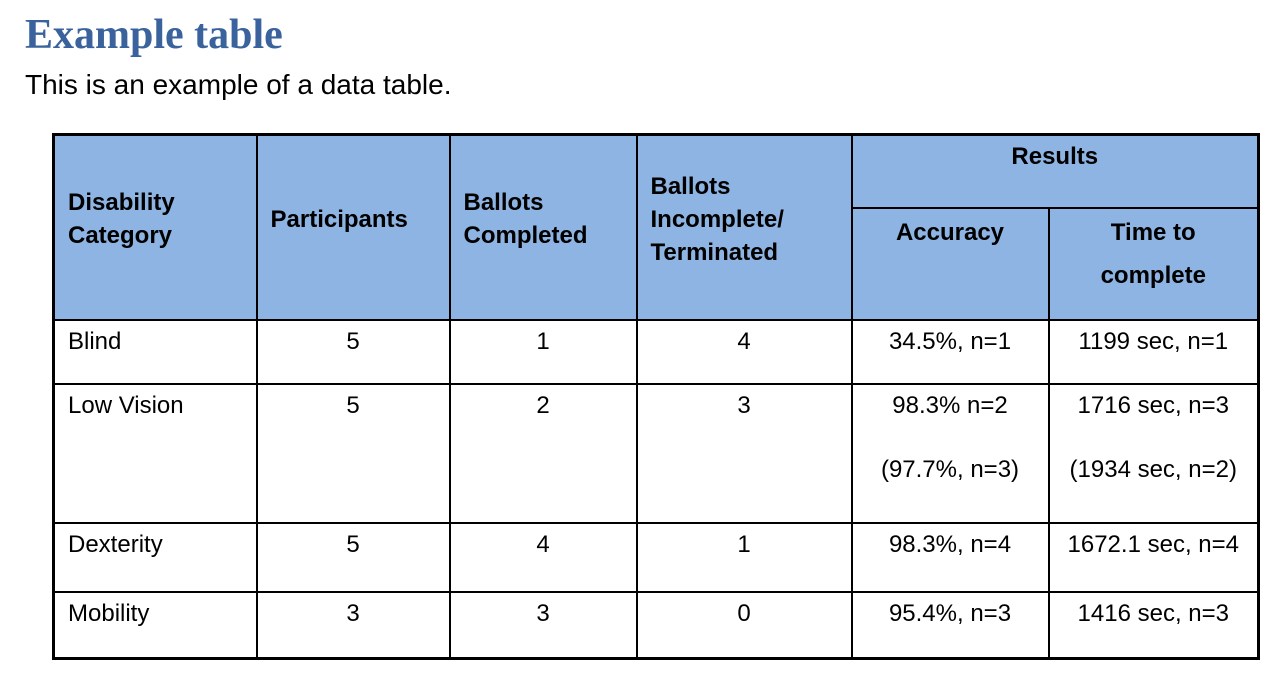 The image size is (1282, 696). What do you see at coordinates (543, 352) in the screenshot?
I see `cell-ballots-completed: 1` at bounding box center [543, 352].